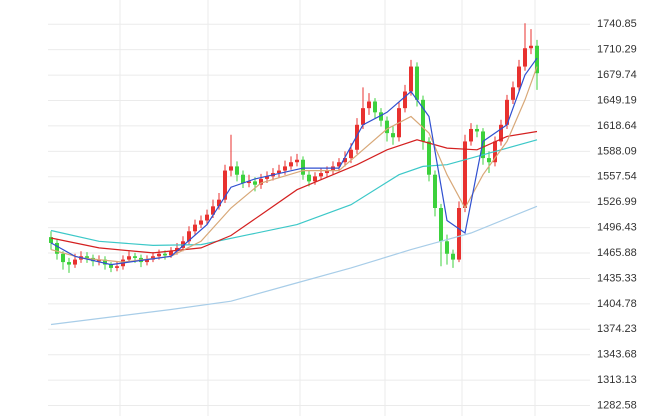 The width and height of the screenshot is (645, 416). What do you see at coordinates (617, 228) in the screenshot?
I see `y-tick-label: 1496.43` at bounding box center [617, 228].